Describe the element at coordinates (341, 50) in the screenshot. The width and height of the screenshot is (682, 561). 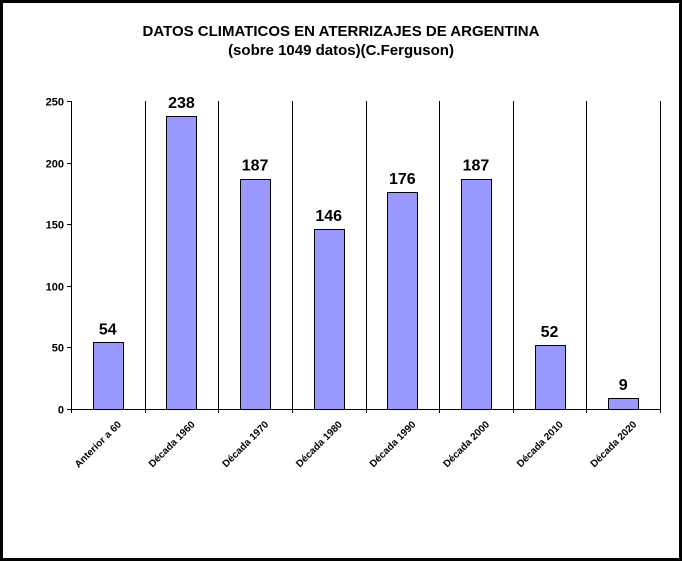
I see `chart-subtitle: (sobre 1049 datos)(C.Ferguson)` at that location.